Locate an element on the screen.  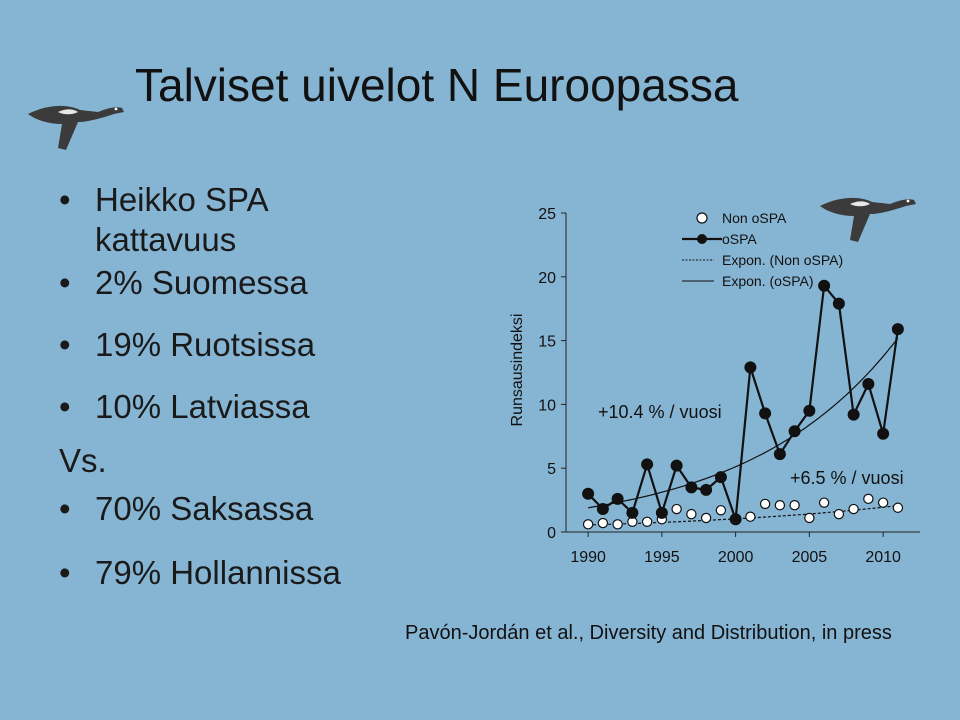
bullet-netherlands: 79% Hollannissa is located at coordinates (198, 584).